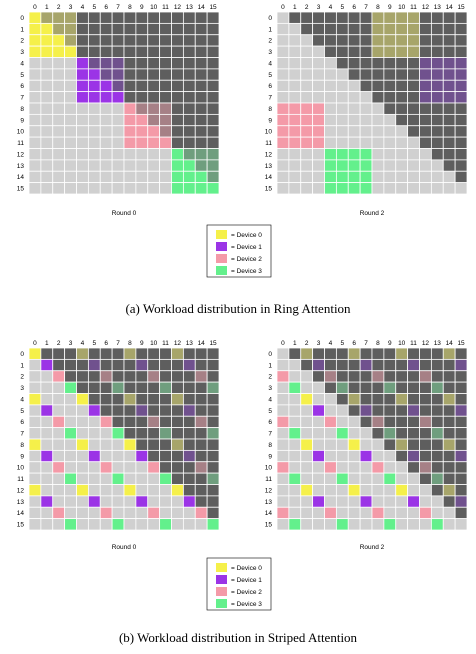  What do you see at coordinates (331, 343) in the screenshot?
I see `column-tick-label: 4` at bounding box center [331, 343].